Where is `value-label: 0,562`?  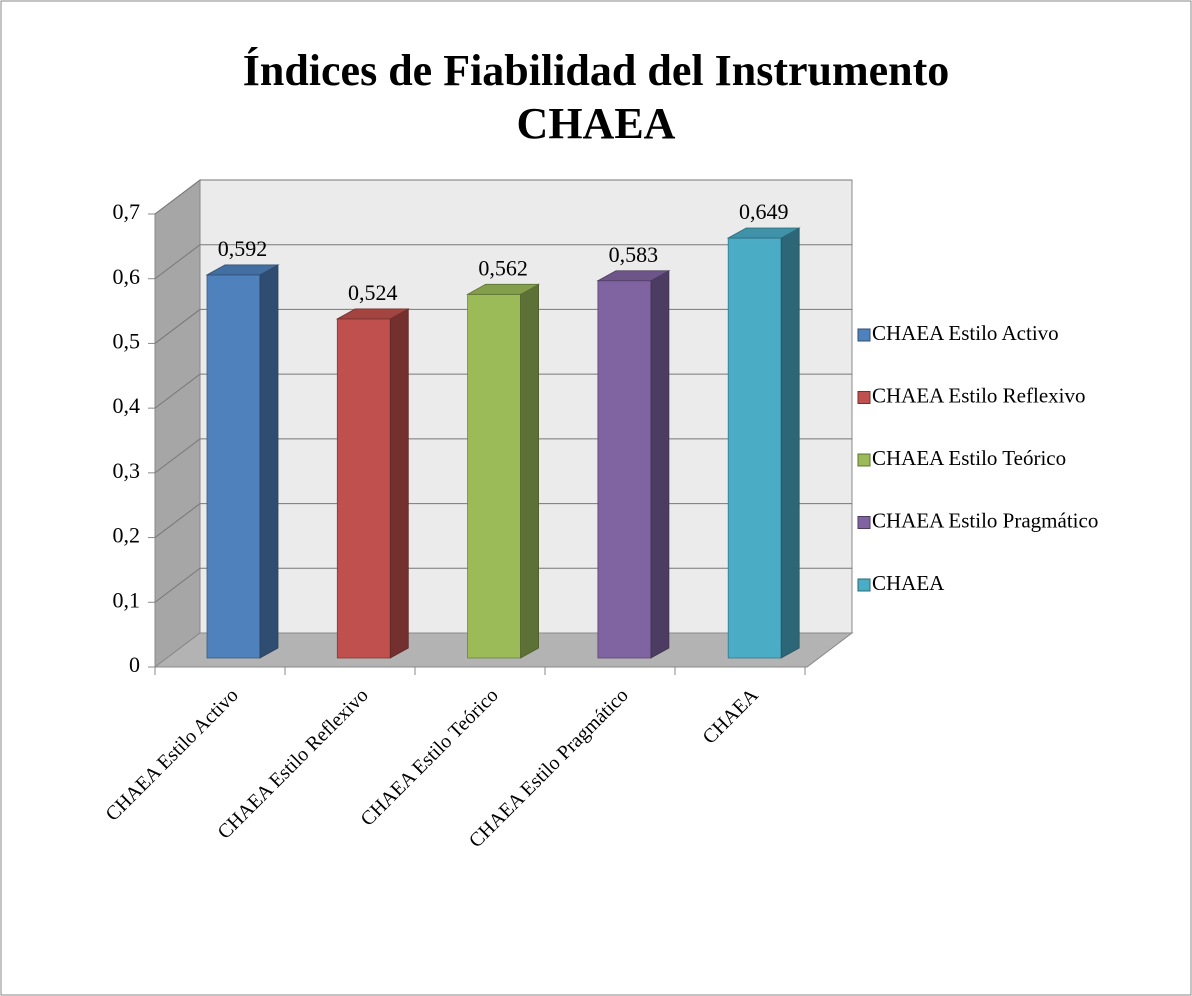 value-label: 0,562 is located at coordinates (503, 267).